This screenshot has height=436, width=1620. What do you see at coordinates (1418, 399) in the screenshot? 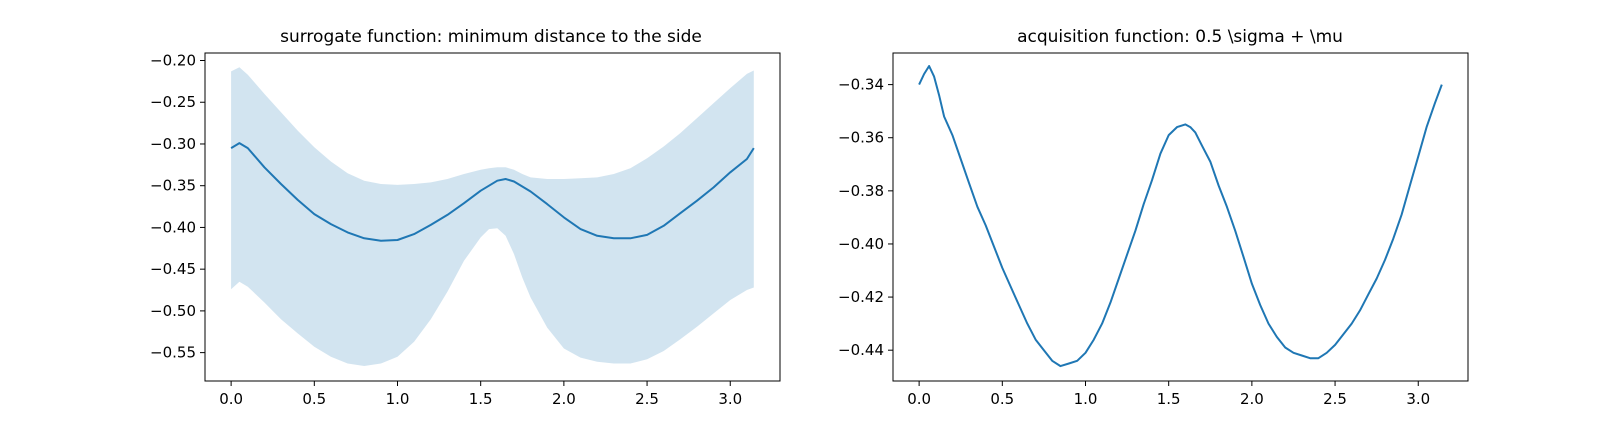
I see `acquisition-x-tick-label: 3.0` at bounding box center [1418, 399].